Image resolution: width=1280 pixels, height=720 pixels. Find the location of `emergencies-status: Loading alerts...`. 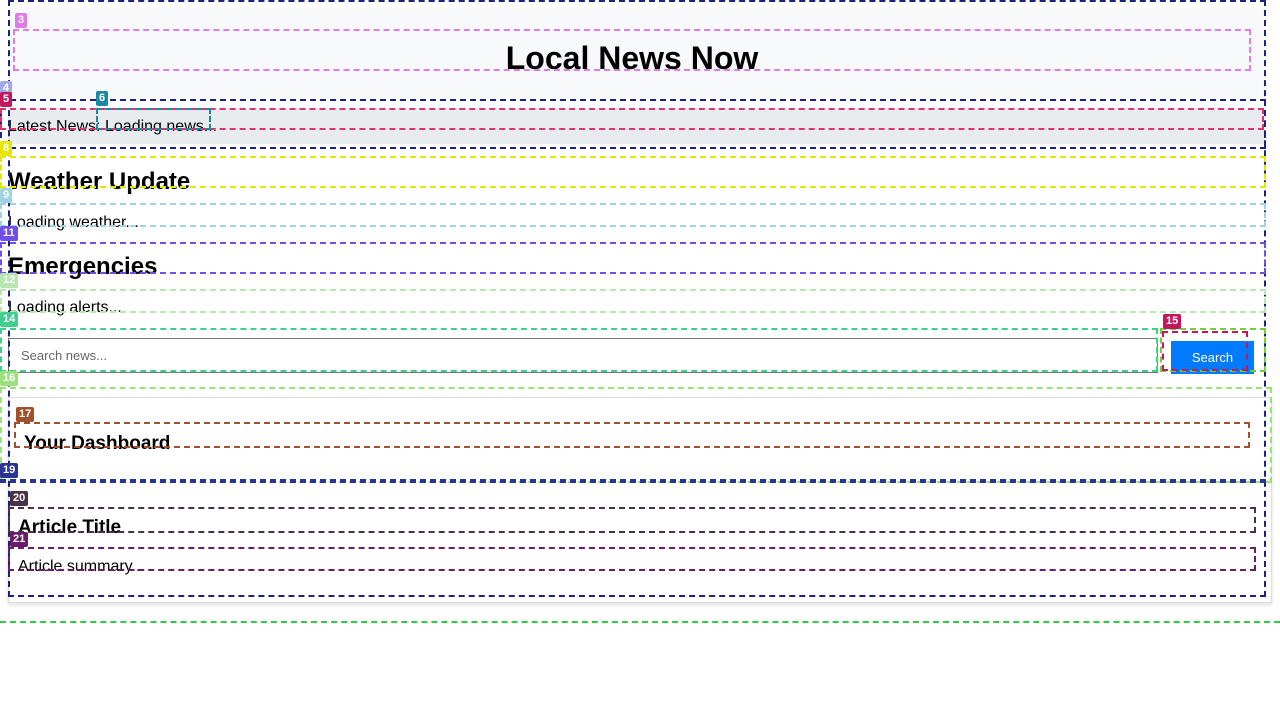

emergencies-status: Loading alerts... is located at coordinates (65, 307).